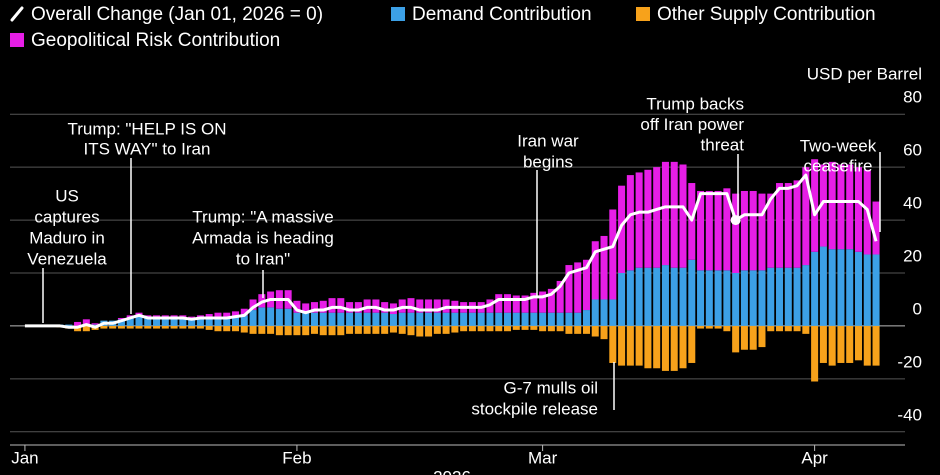 The height and width of the screenshot is (475, 940). Describe the element at coordinates (735, 220) in the screenshot. I see `line-marker` at that location.